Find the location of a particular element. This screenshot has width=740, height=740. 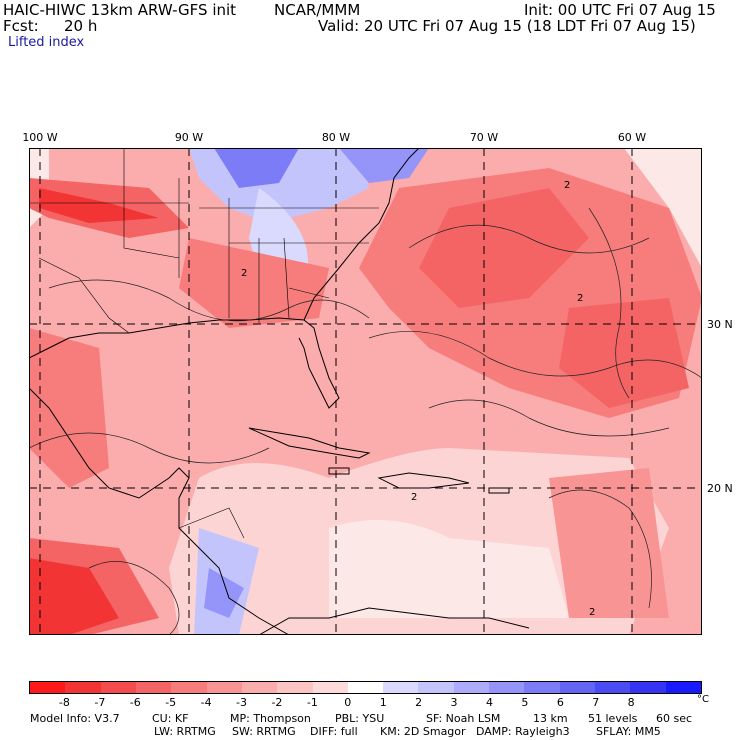

colorbar-tick-label: 8 is located at coordinates (631, 702).